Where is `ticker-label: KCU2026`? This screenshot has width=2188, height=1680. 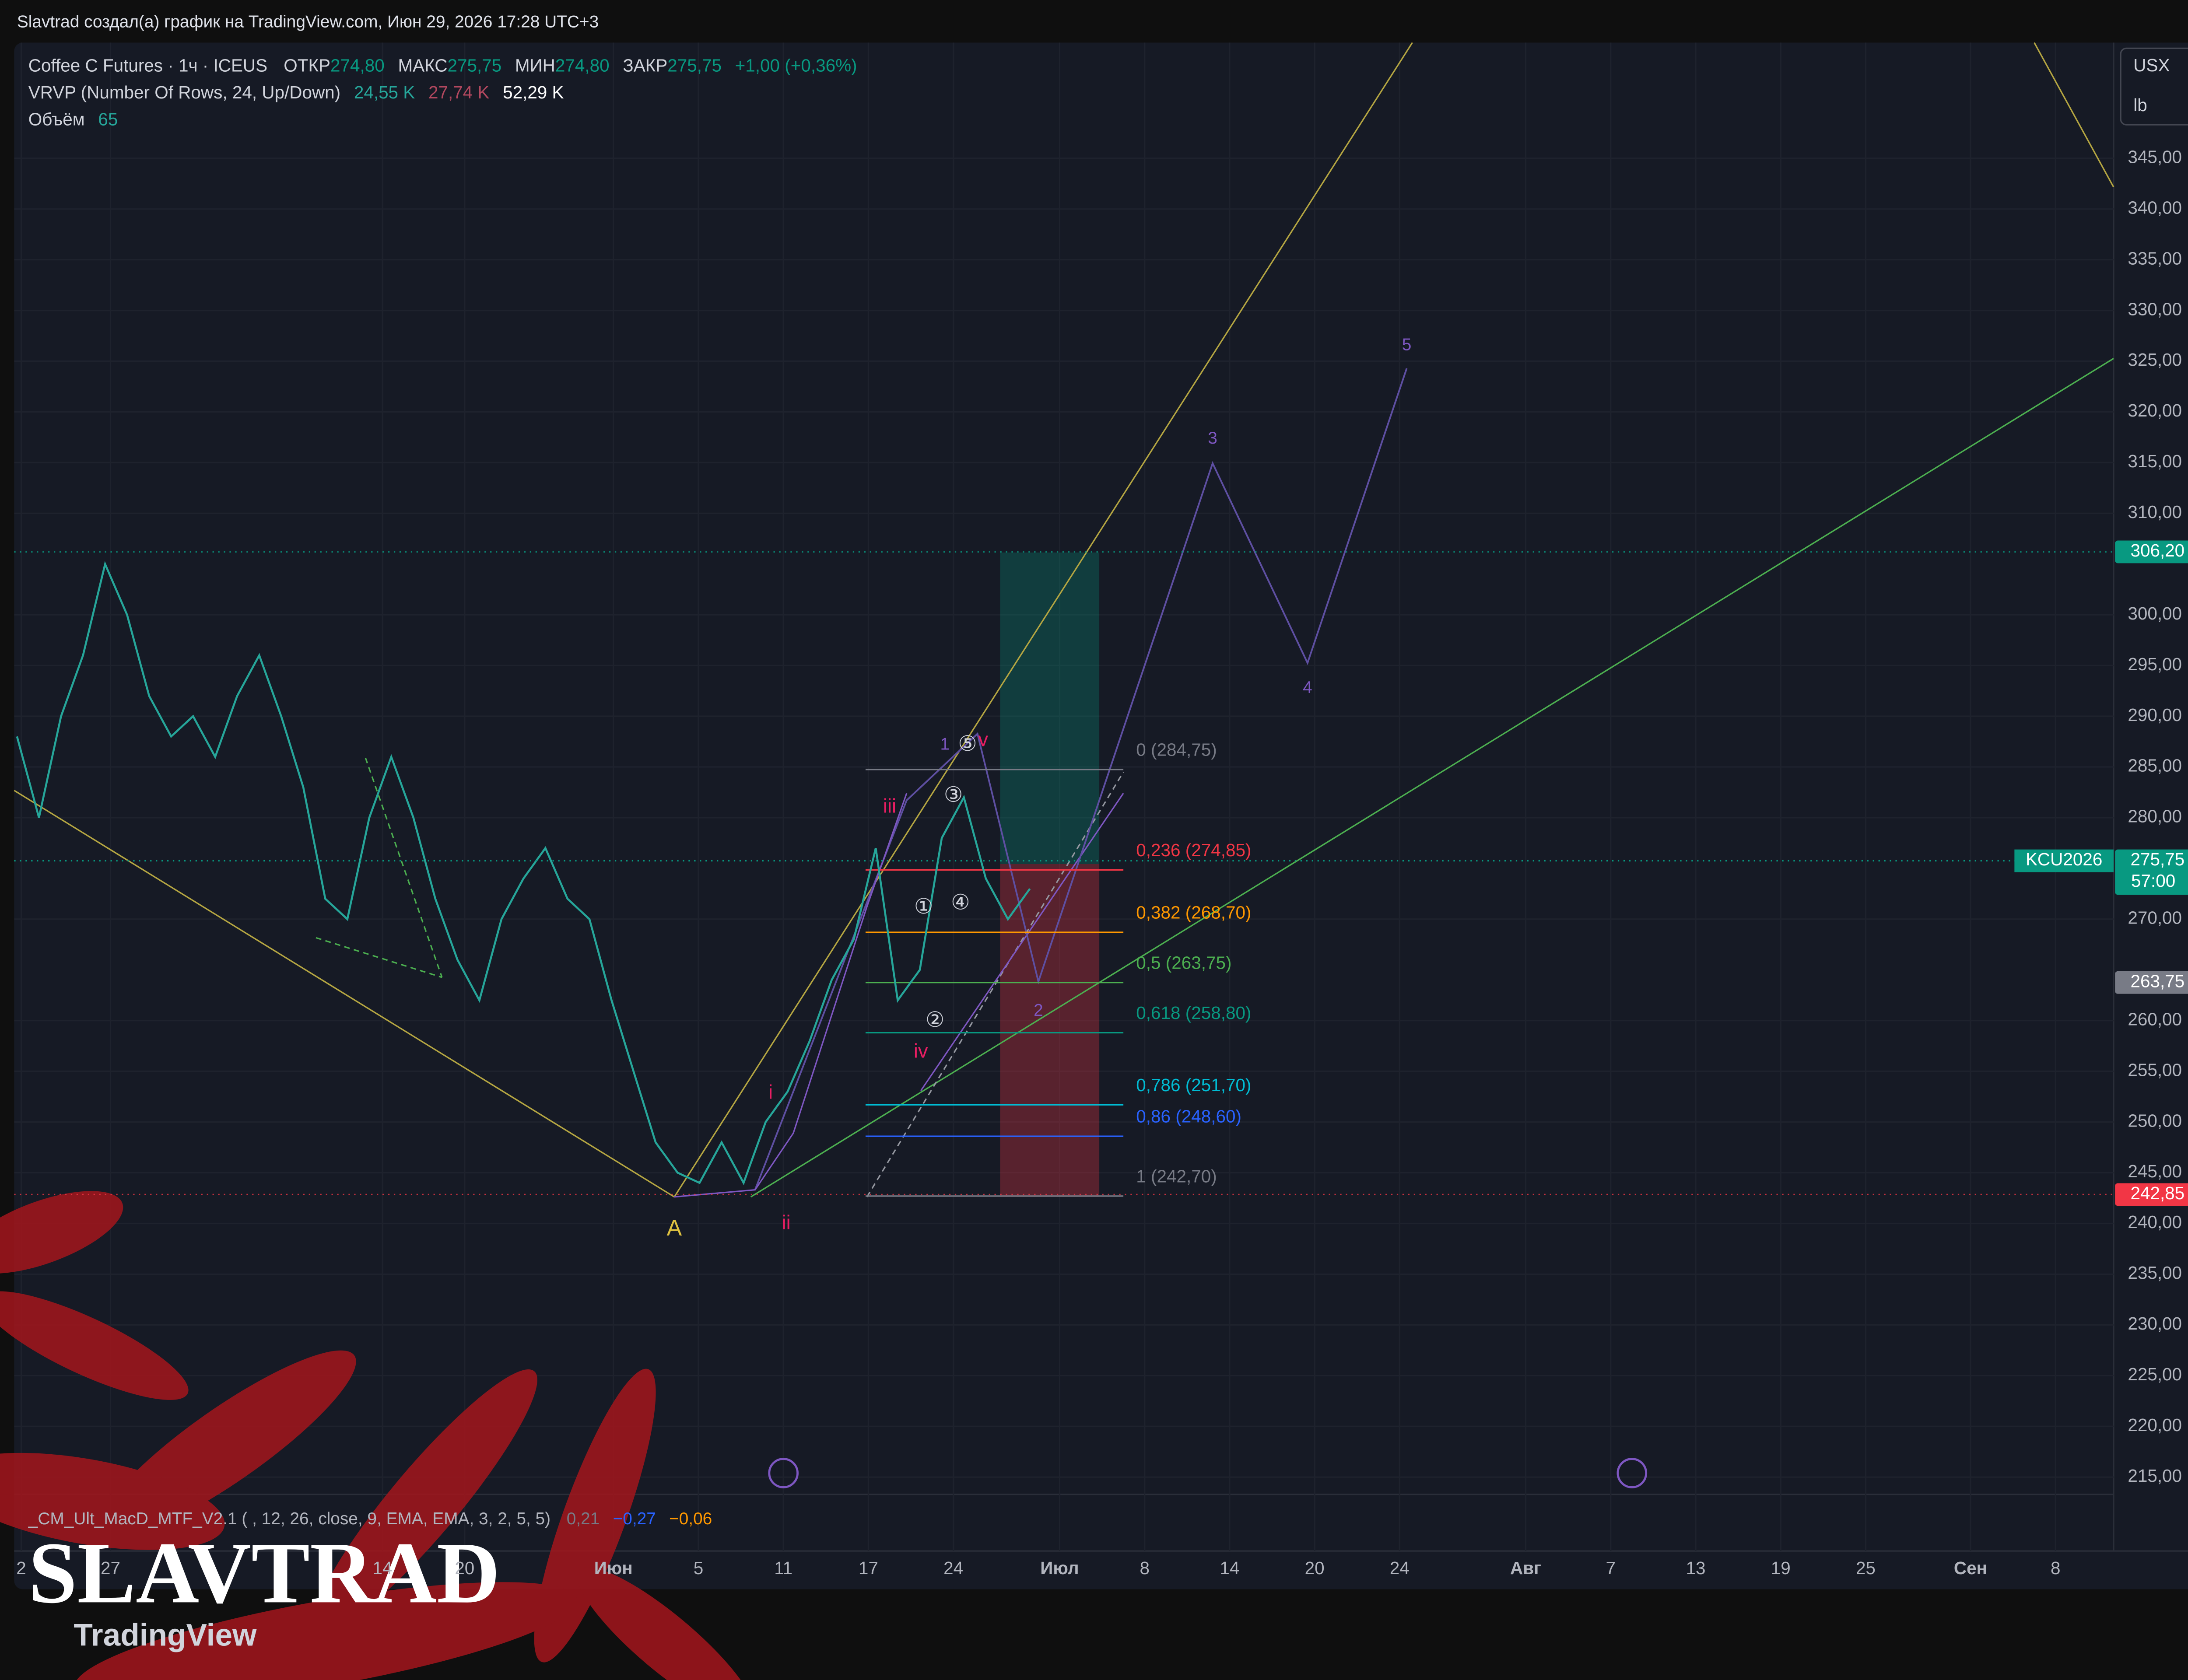
ticker-label: KCU2026 is located at coordinates (2064, 859).